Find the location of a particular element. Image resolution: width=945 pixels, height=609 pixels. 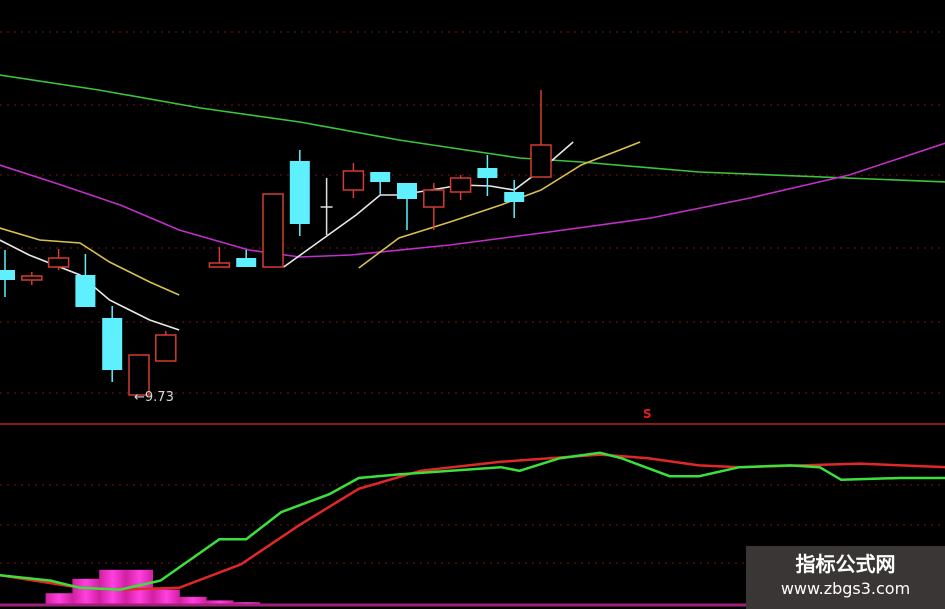

low-price-label: ←9.73 is located at coordinates (154, 397).